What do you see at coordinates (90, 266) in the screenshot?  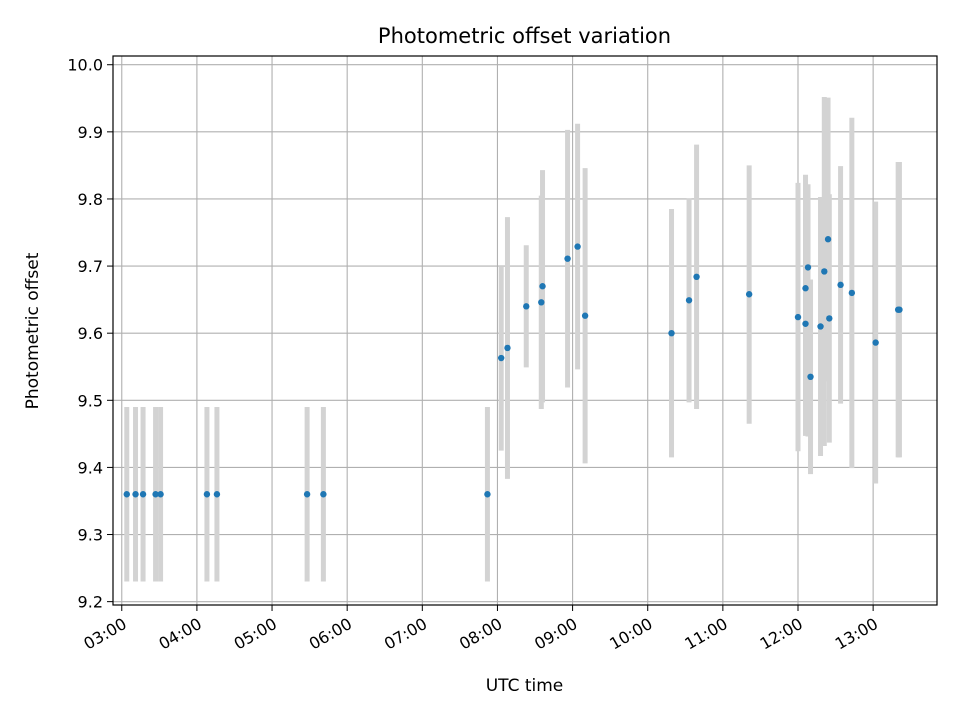 I see `y-tick-label: 9.7` at bounding box center [90, 266].